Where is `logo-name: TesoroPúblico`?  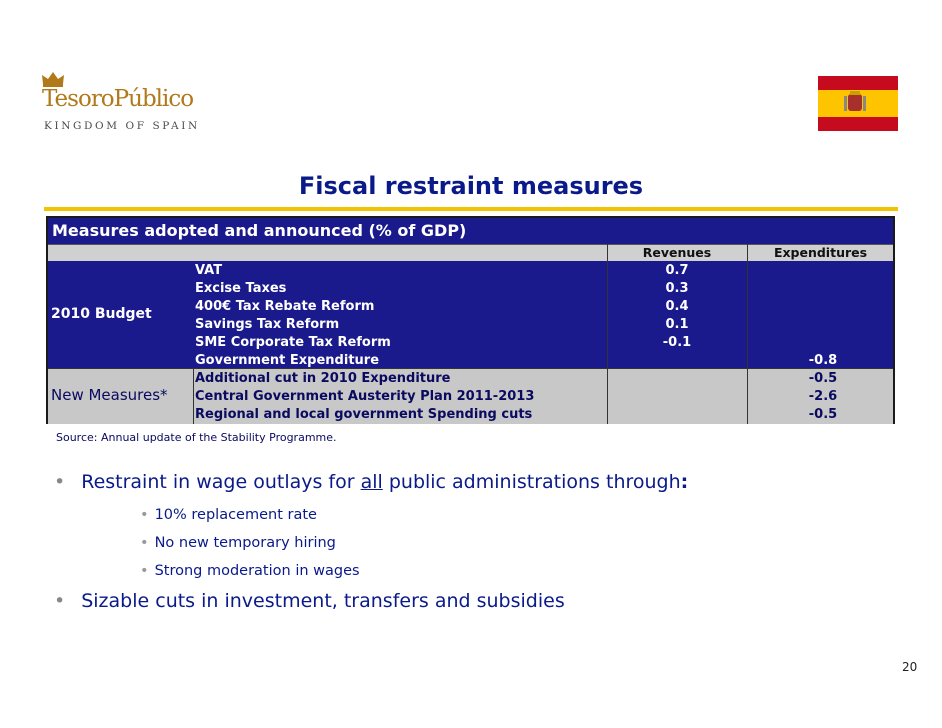
logo-name: TesoroPúblico is located at coordinates (118, 99).